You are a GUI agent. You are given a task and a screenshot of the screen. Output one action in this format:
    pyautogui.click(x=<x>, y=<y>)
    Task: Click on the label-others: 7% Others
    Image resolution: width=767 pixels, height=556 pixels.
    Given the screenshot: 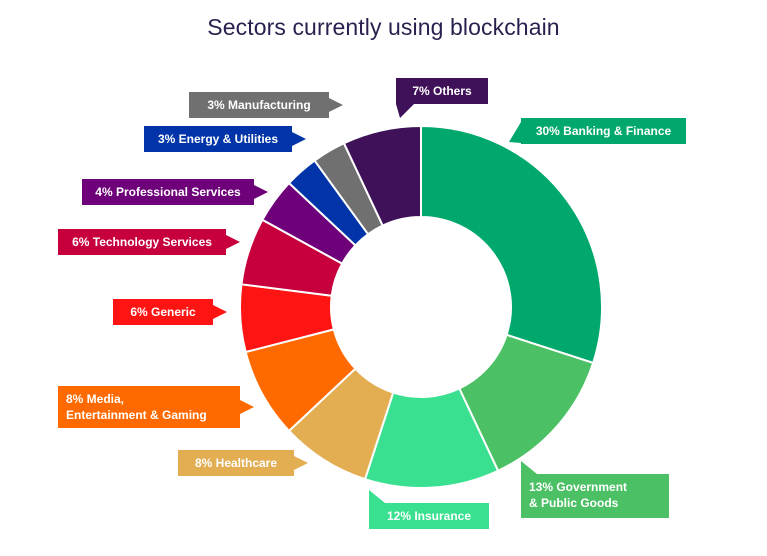 What is the action you would take?
    pyautogui.click(x=442, y=98)
    